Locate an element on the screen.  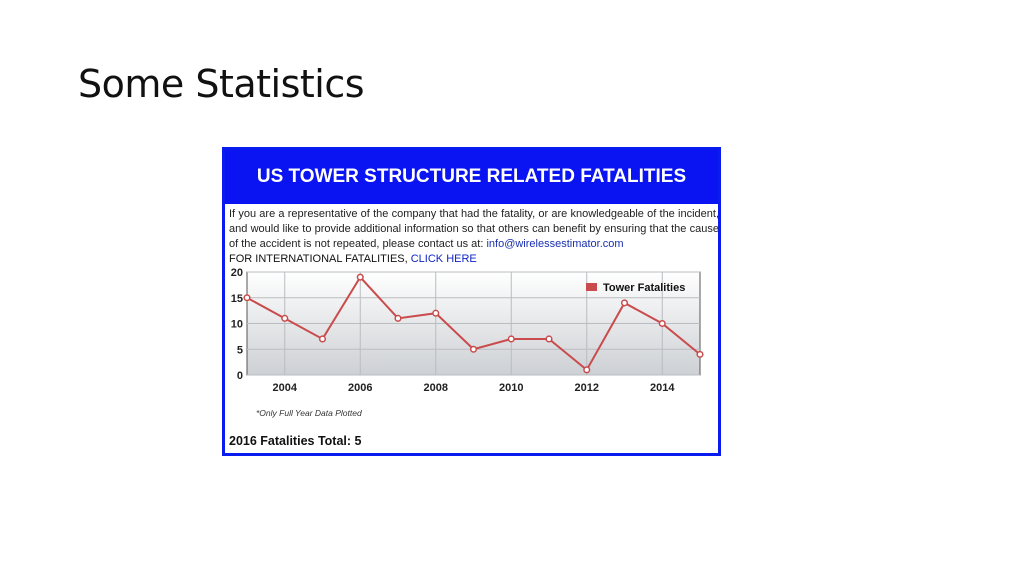
data-points is located at coordinates (473, 323).